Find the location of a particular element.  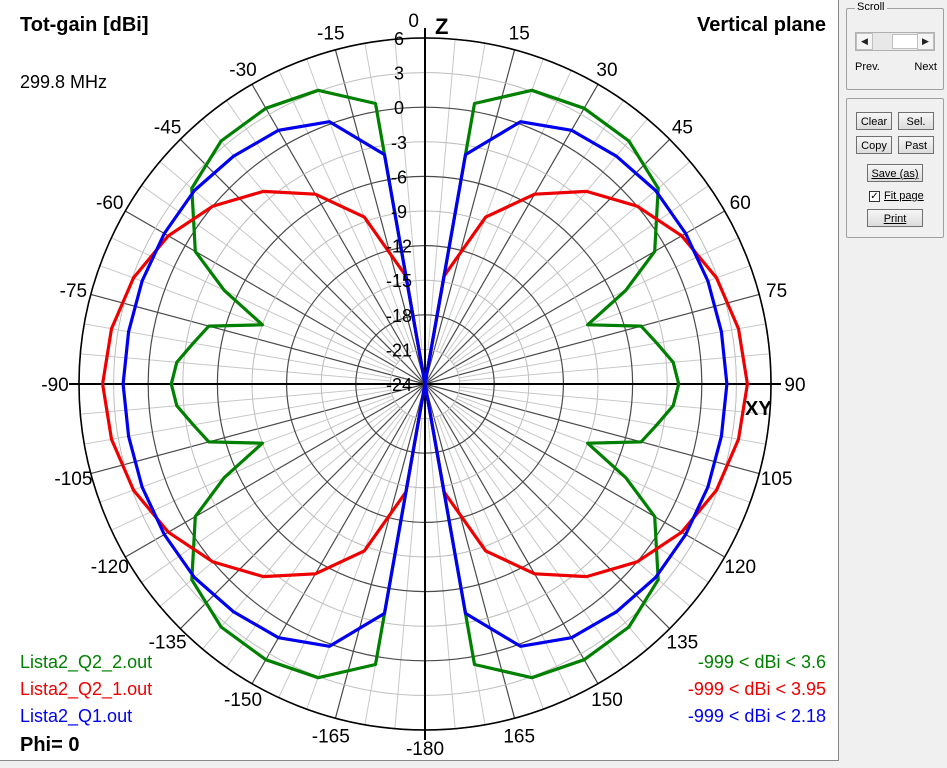

radial-tick-label: -3 is located at coordinates (399, 143).